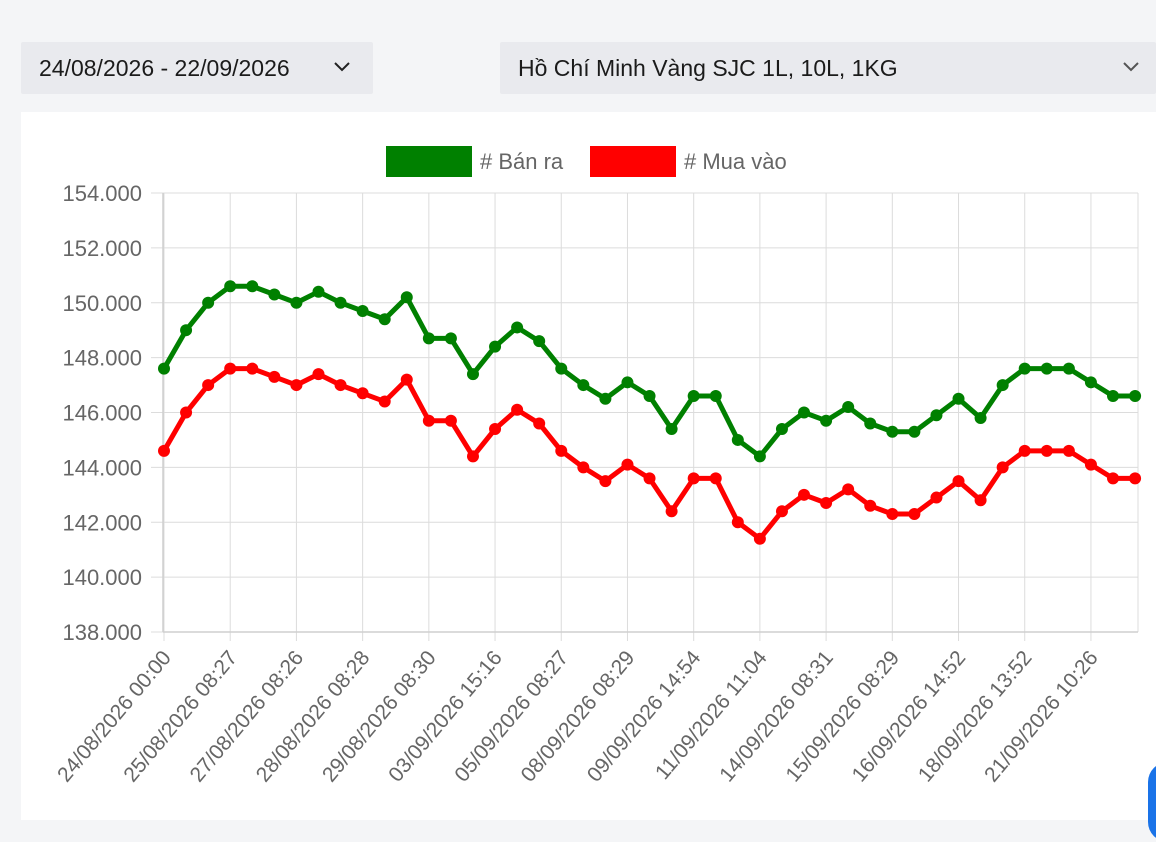  What do you see at coordinates (776, 716) in the screenshot?
I see `x-tick-label: 14/09/2026 08:31` at bounding box center [776, 716].